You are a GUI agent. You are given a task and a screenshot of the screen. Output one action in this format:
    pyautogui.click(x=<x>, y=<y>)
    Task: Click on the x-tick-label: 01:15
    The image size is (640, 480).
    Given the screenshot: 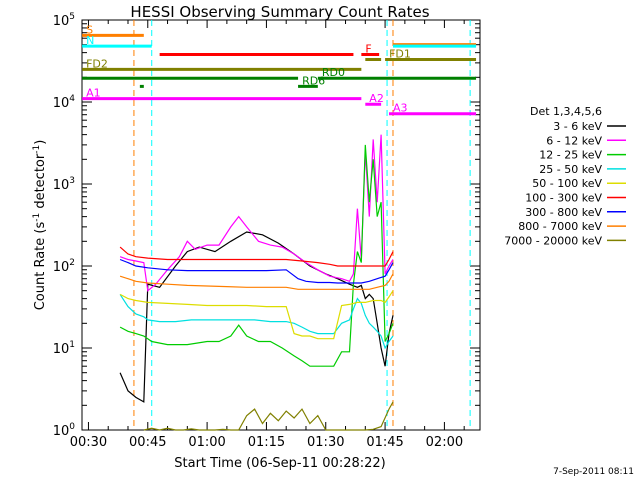 What is the action you would take?
    pyautogui.click(x=266, y=442)
    